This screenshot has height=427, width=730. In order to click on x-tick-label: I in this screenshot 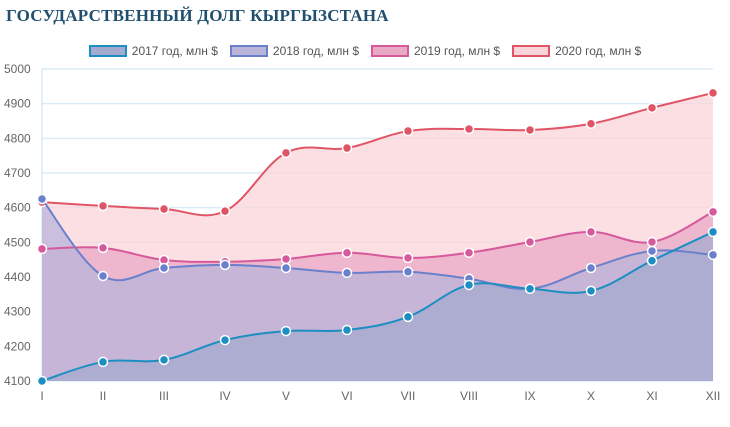, I will do `click(41, 396)`.